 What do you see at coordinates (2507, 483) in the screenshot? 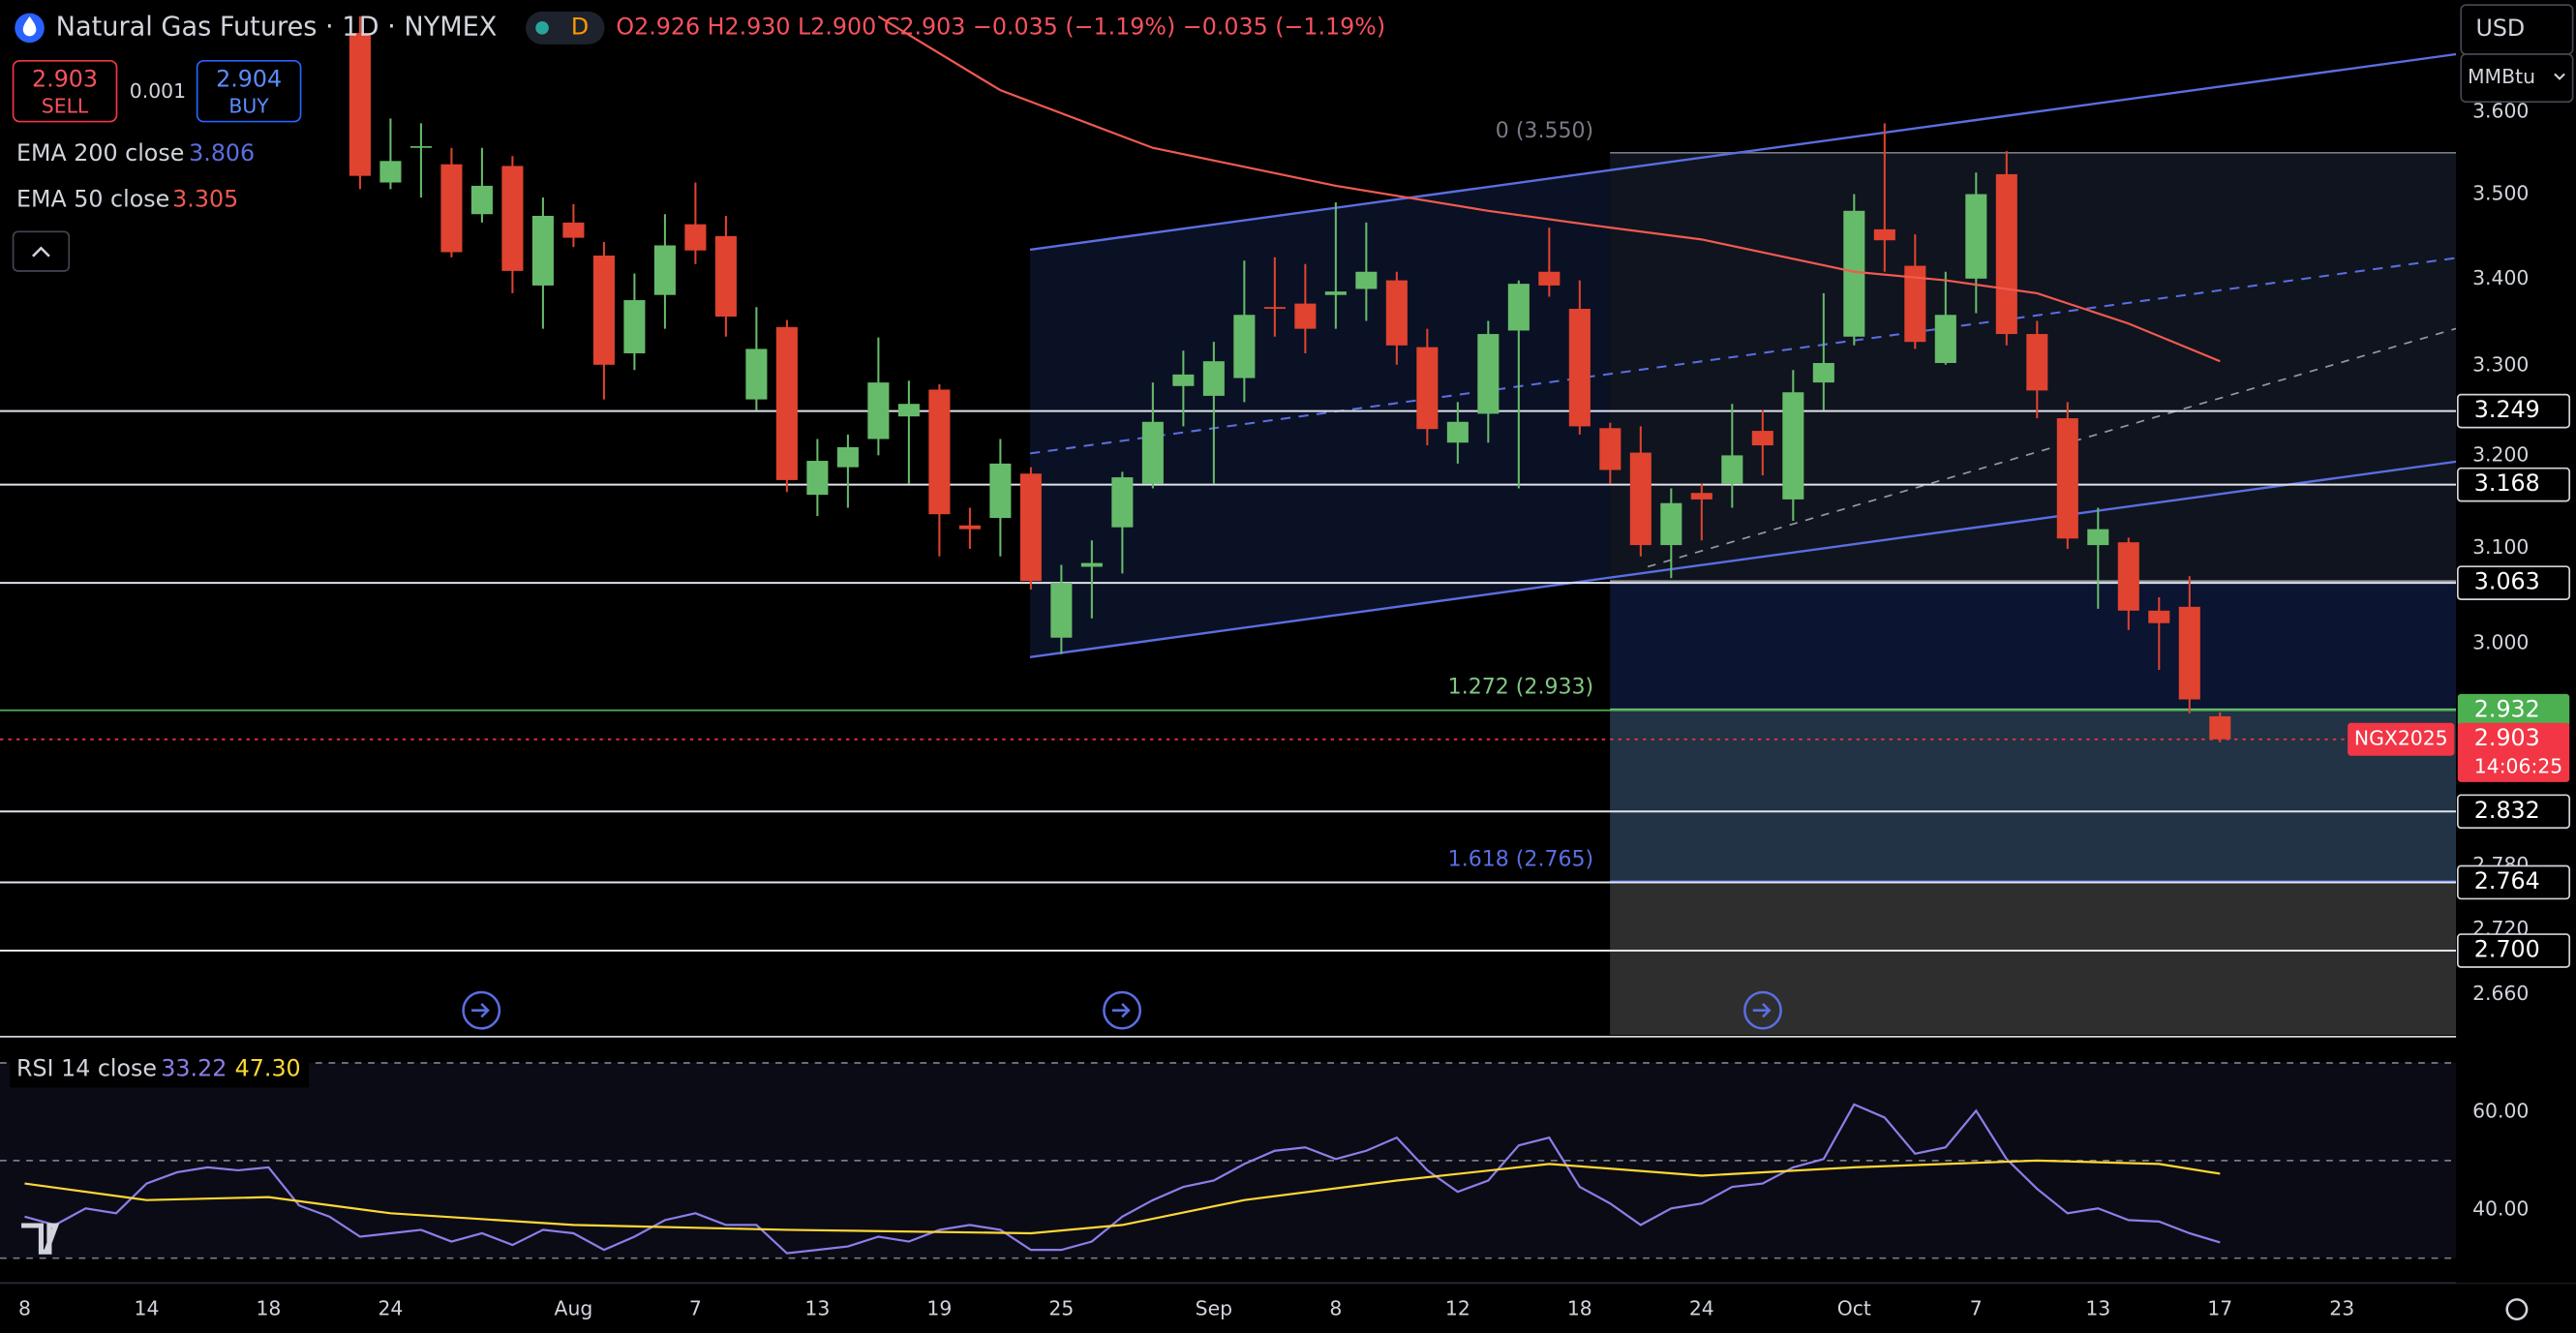
I see `level-label: 3.168` at bounding box center [2507, 483].